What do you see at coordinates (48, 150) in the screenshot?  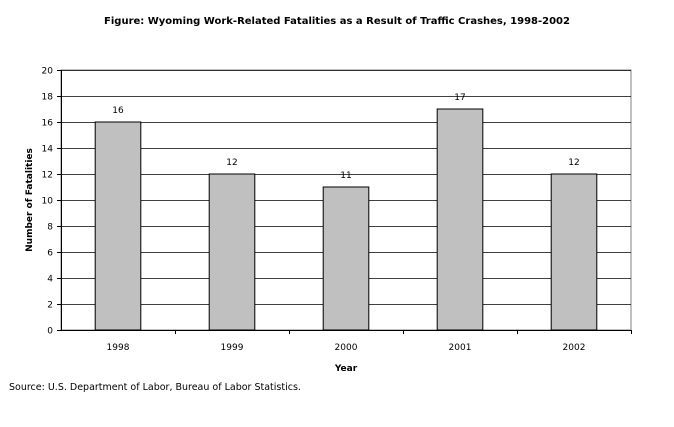 I see `y-tick-label: 14` at bounding box center [48, 150].